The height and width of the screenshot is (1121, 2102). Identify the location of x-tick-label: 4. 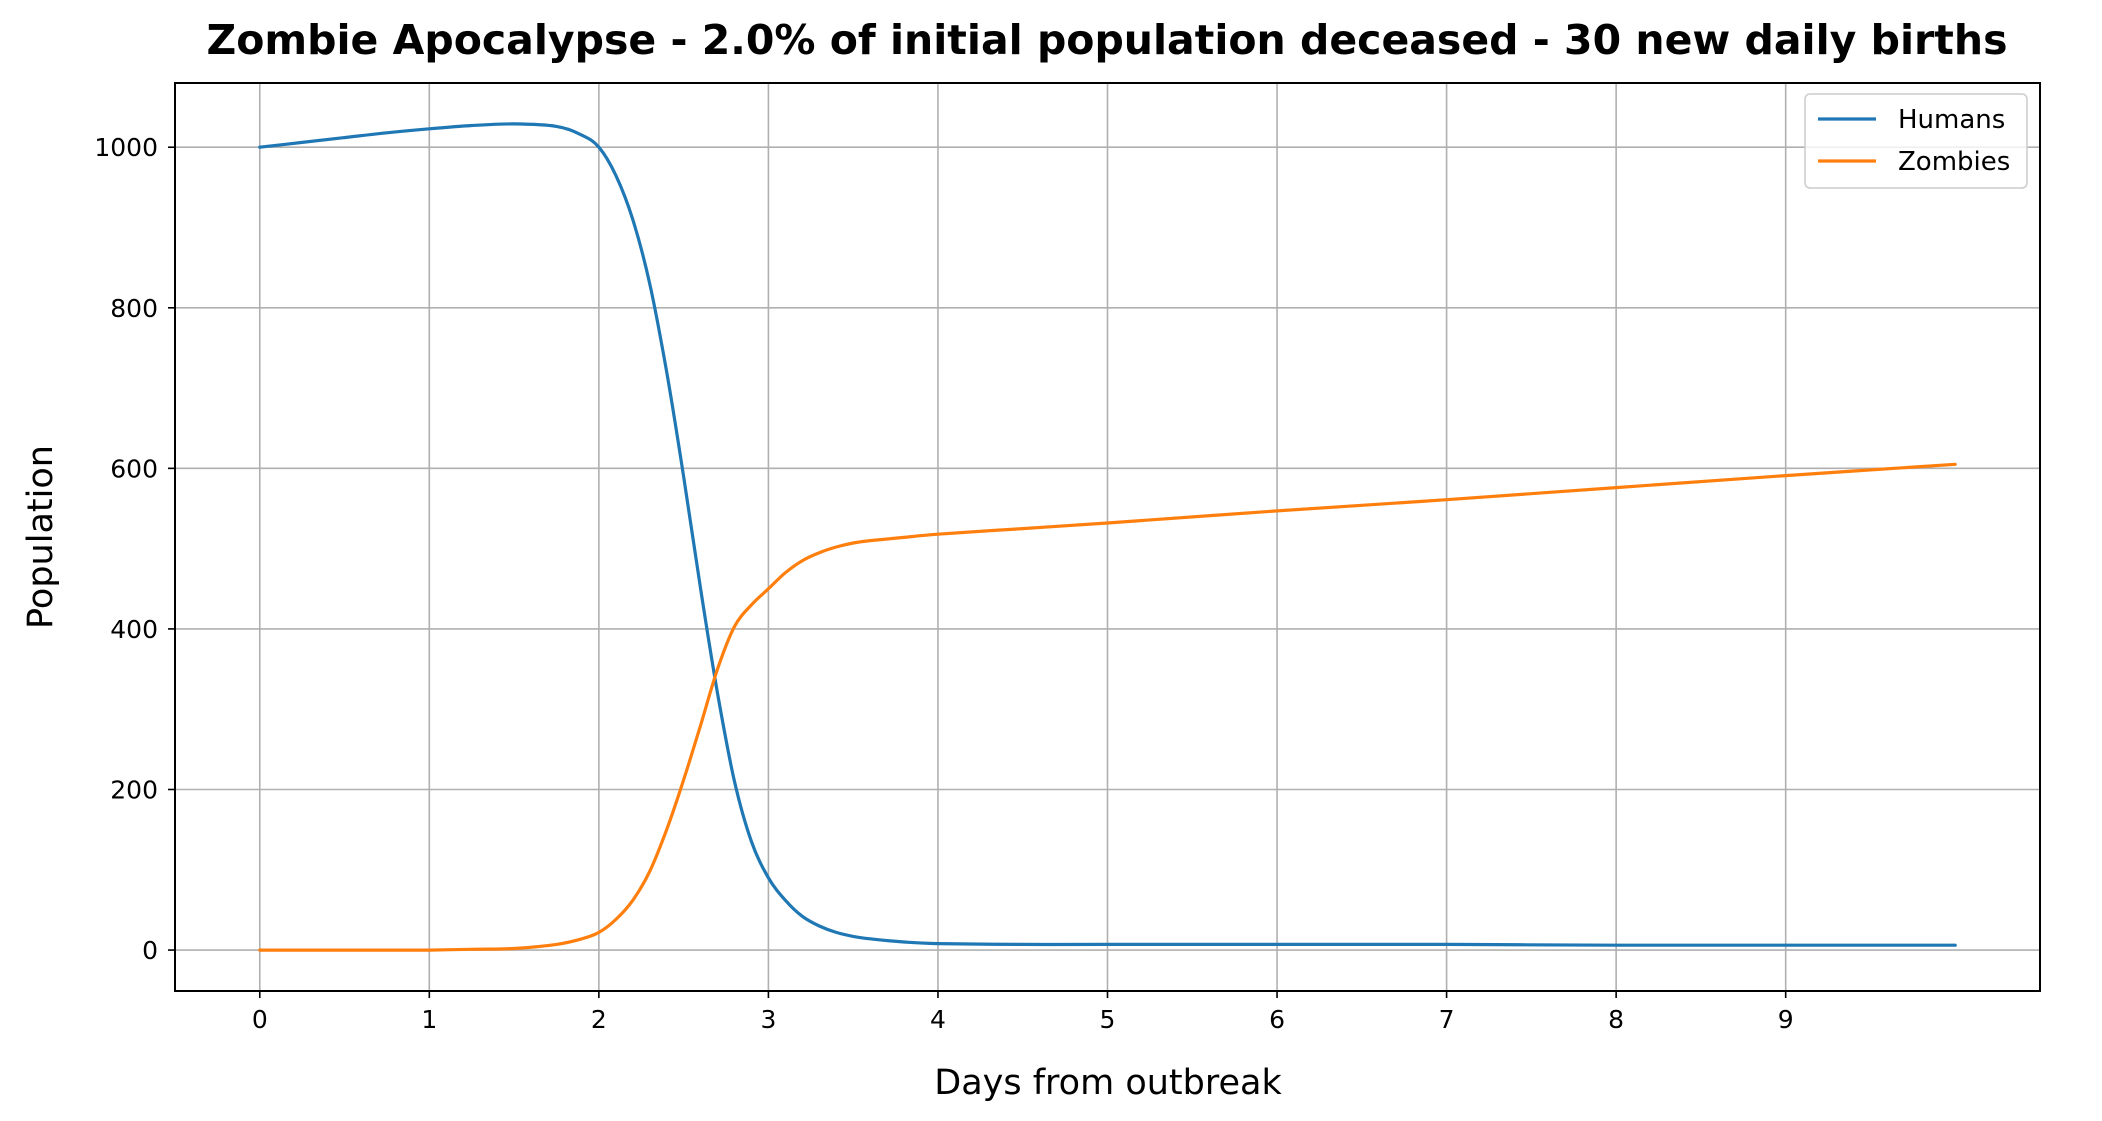
(938, 1019).